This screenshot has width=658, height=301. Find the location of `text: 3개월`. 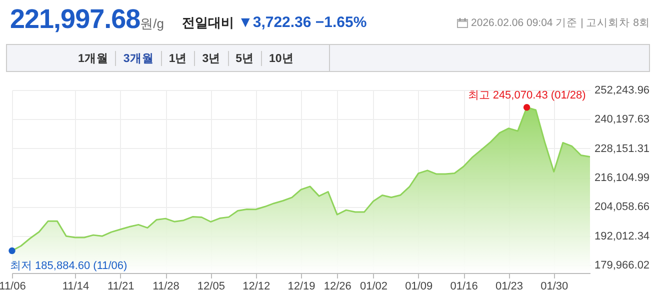

text: 3개월 is located at coordinates (138, 58).